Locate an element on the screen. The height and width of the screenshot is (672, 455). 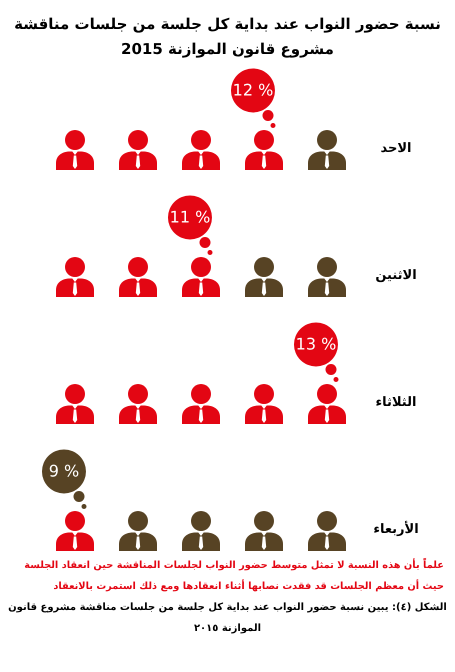
category-label: الثلاثاء is located at coordinates (396, 402).